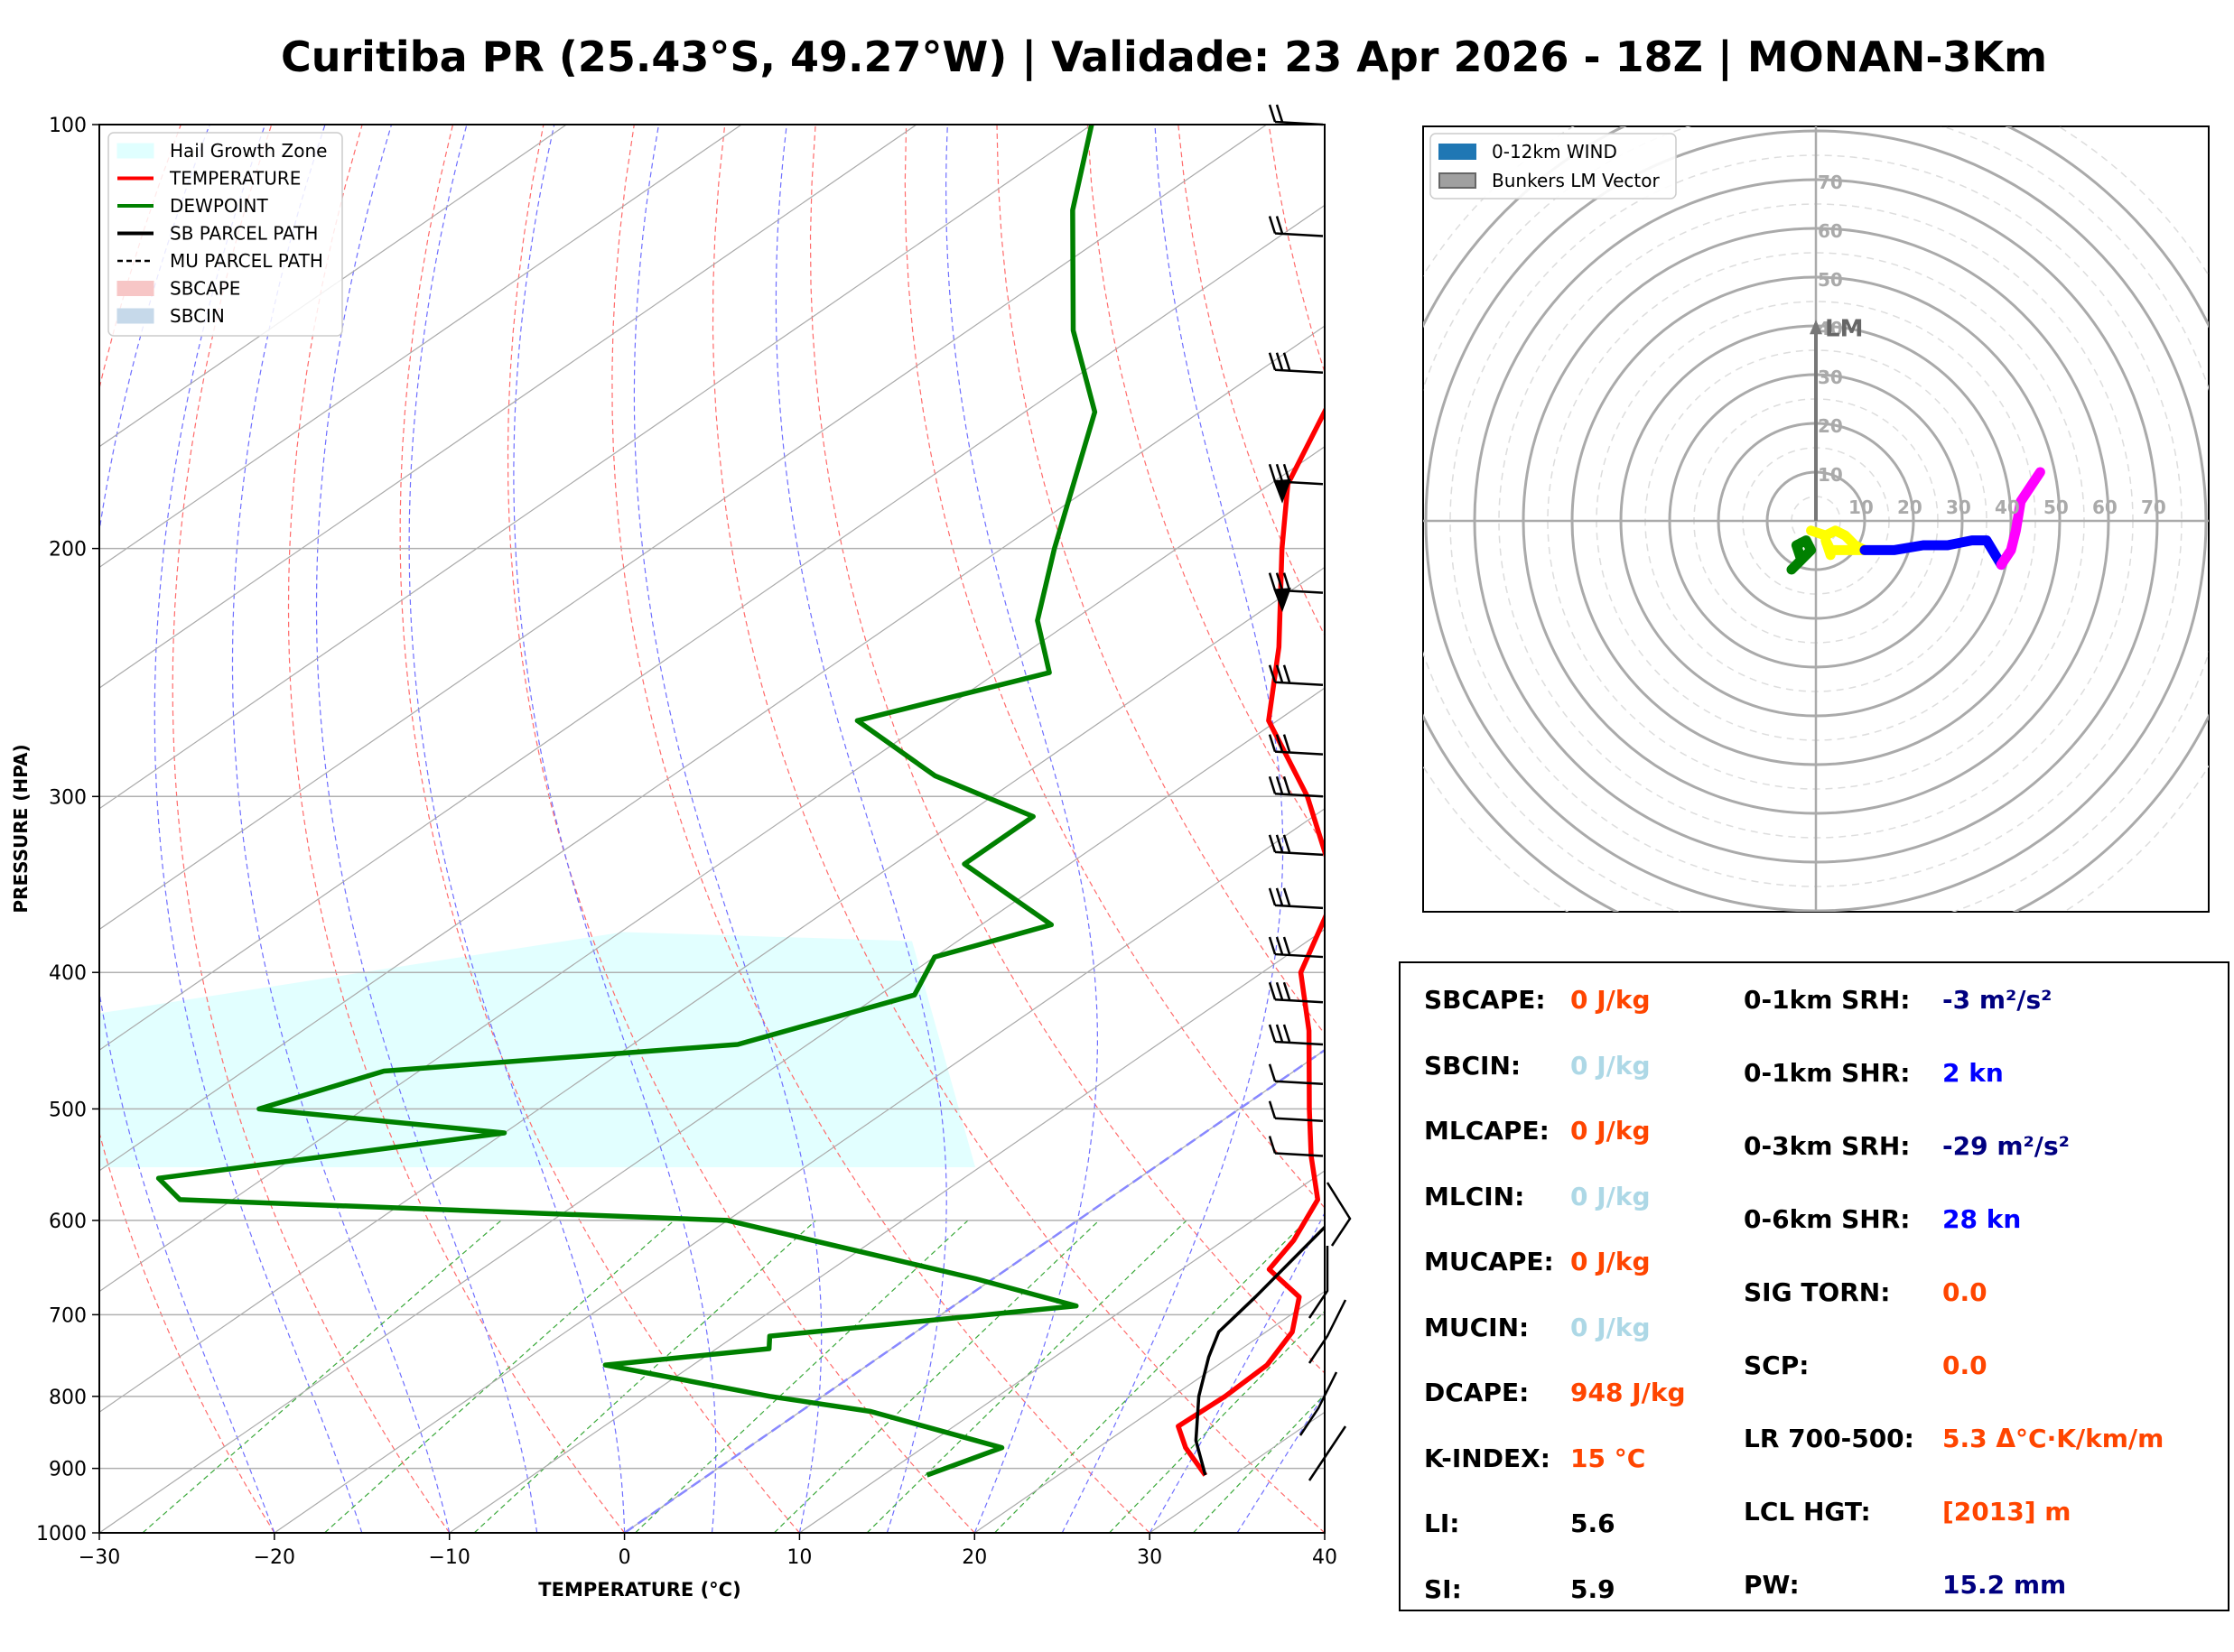  Describe the element at coordinates (1592, 1588) in the screenshot. I see `param-value: 5.9` at that location.